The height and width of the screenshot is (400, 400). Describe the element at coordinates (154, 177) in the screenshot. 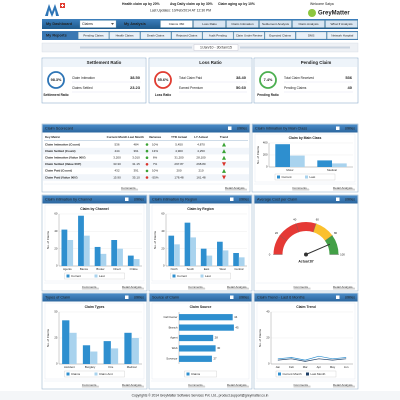

I see `cell: -55%` at that location.